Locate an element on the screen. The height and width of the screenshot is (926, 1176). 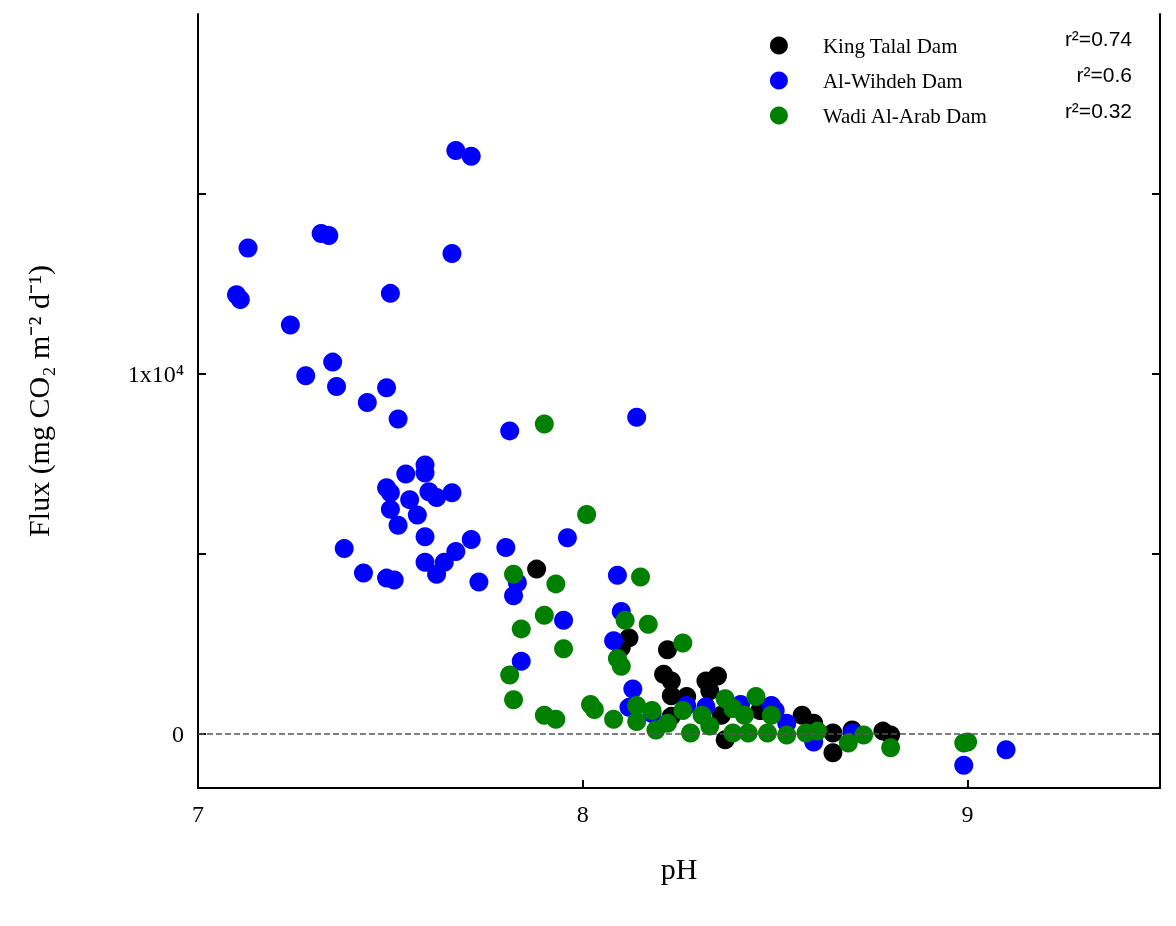
annotation: r²=0.32 is located at coordinates (1098, 110).